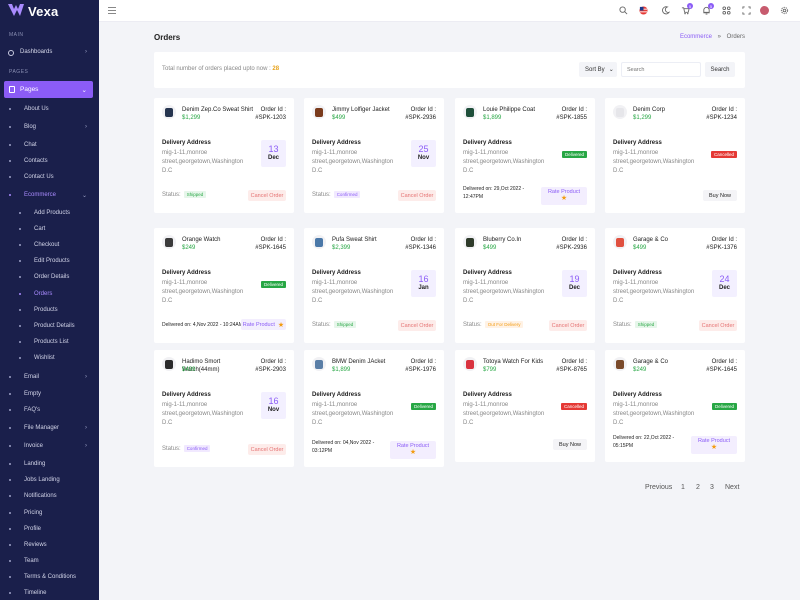  I want to click on search-input, so click(661, 69).